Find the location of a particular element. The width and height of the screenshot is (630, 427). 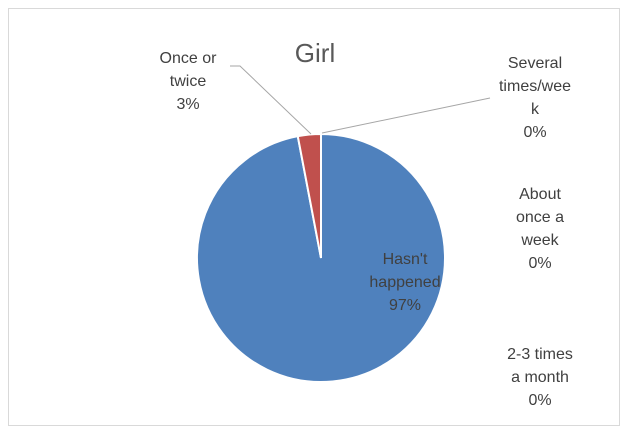

data-label-once-or-twice: Once or twice 3% is located at coordinates (188, 81).